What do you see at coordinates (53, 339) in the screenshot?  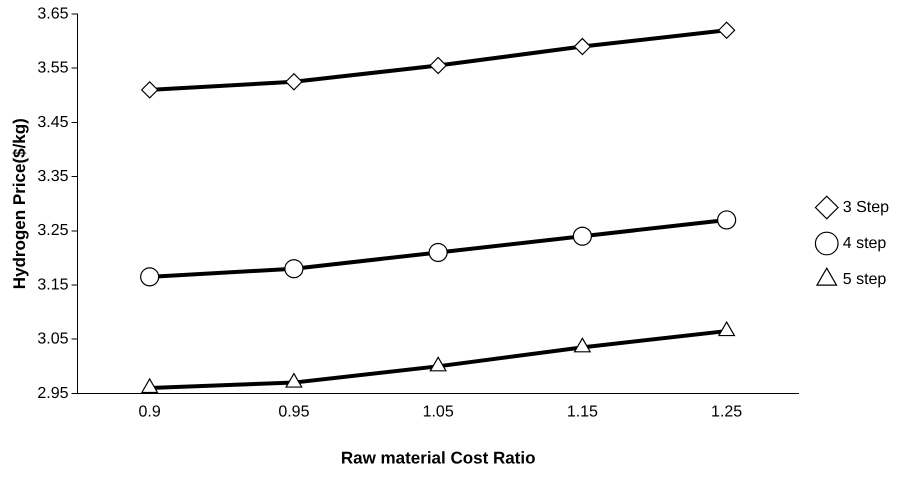 I see `y-tick-label: 3.05` at bounding box center [53, 339].